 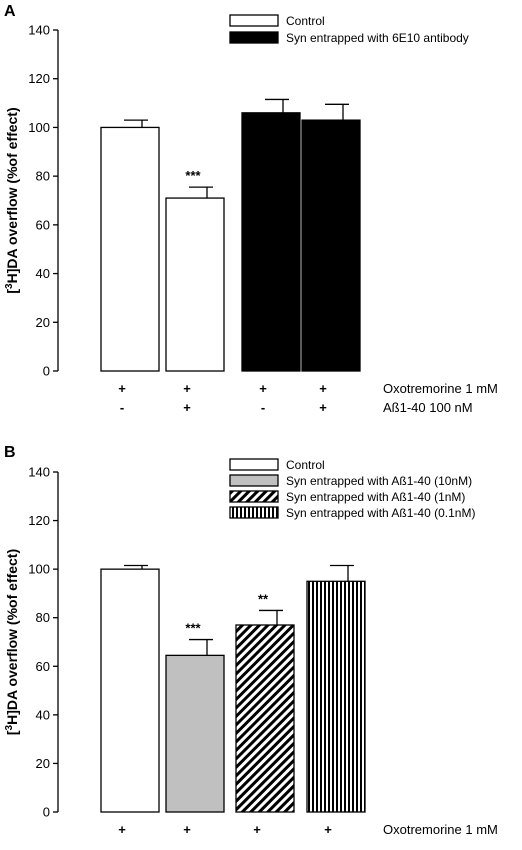 I want to click on panel-label: A, so click(x=10, y=11).